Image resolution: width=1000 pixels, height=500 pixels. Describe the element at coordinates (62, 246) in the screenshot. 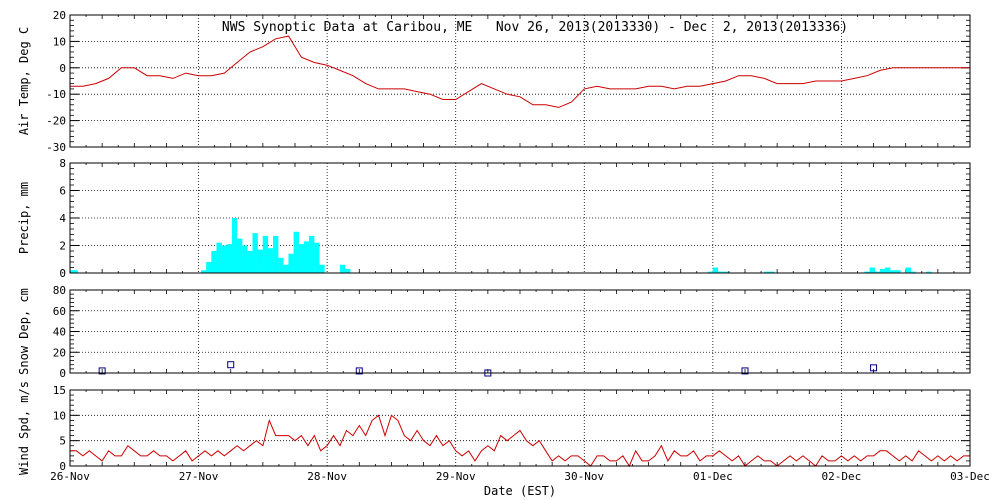

I see `precip-tick-label: 2` at that location.